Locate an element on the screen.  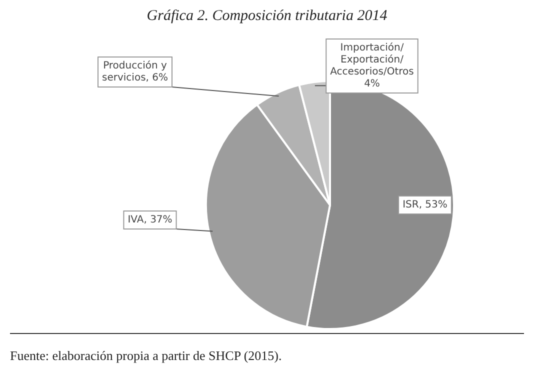
slice-label: Producción y servicios, 6% is located at coordinates (135, 72).